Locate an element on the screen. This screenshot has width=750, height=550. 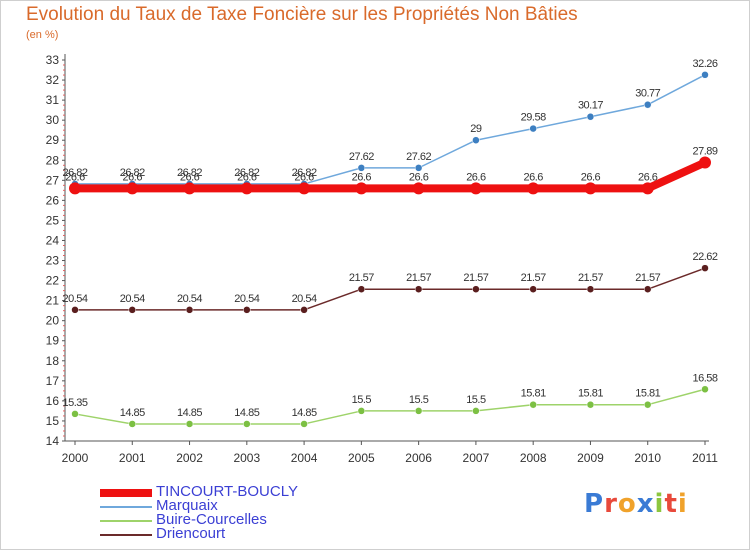
x-tick-label: 2011 is located at coordinates (705, 458).